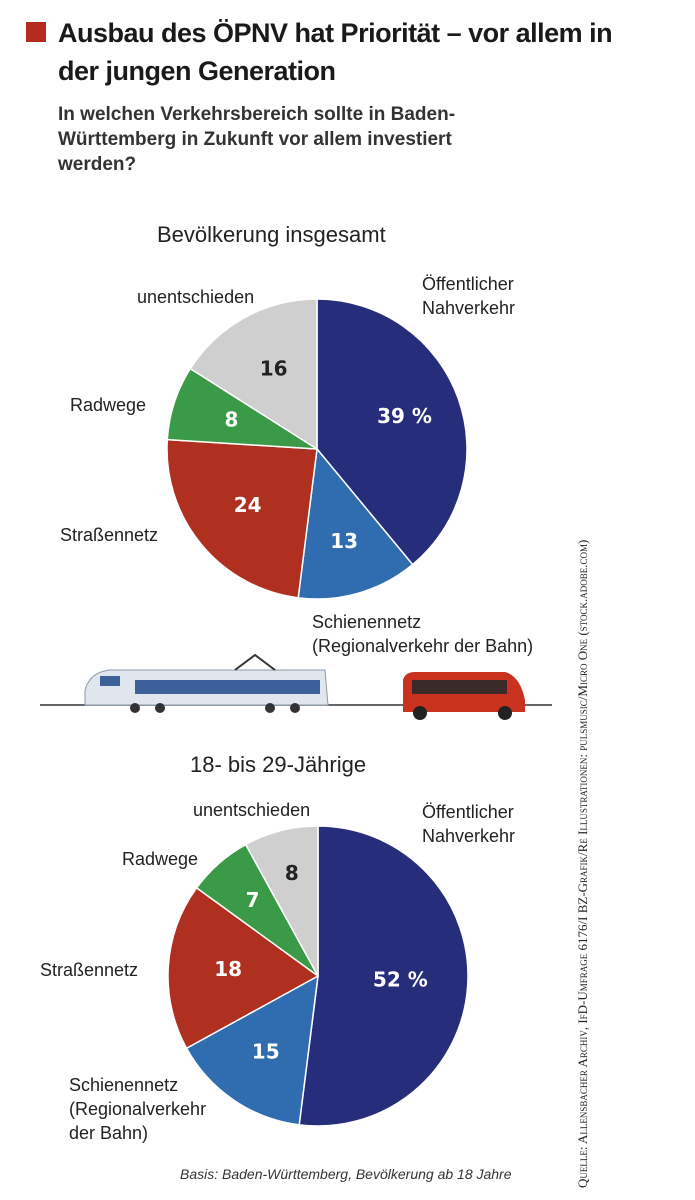 This screenshot has width=695, height=1200. What do you see at coordinates (344, 541) in the screenshot?
I see `value-label: 13` at bounding box center [344, 541].